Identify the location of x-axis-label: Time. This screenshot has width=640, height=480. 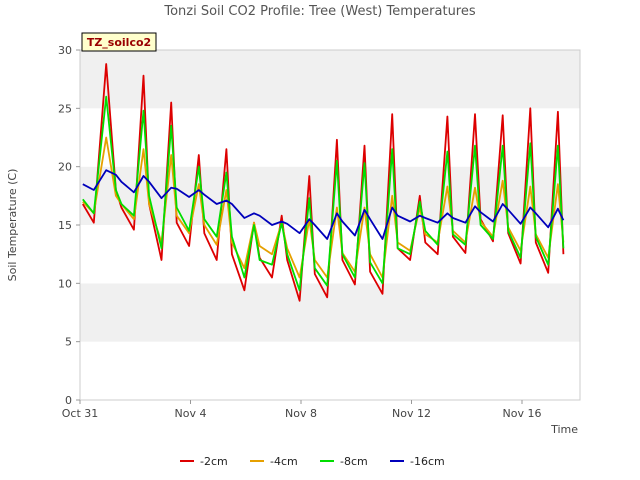
(564, 429).